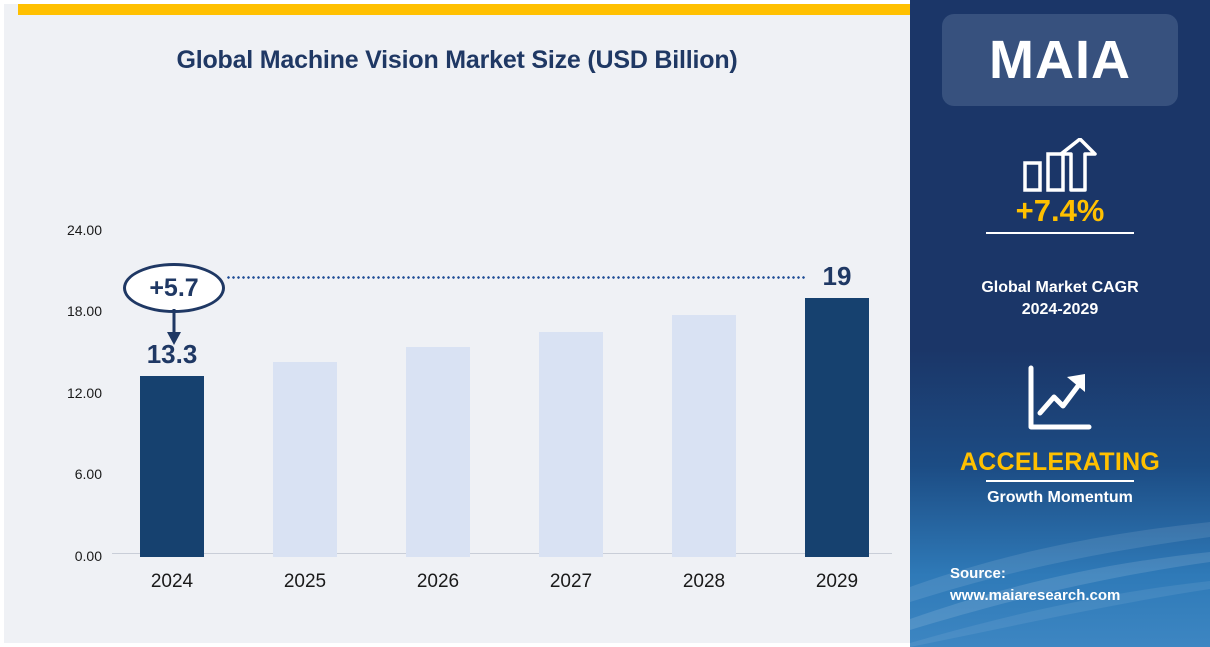 This screenshot has width=1210, height=647. What do you see at coordinates (305, 581) in the screenshot?
I see `x-axis-label-2025: 2025` at bounding box center [305, 581].